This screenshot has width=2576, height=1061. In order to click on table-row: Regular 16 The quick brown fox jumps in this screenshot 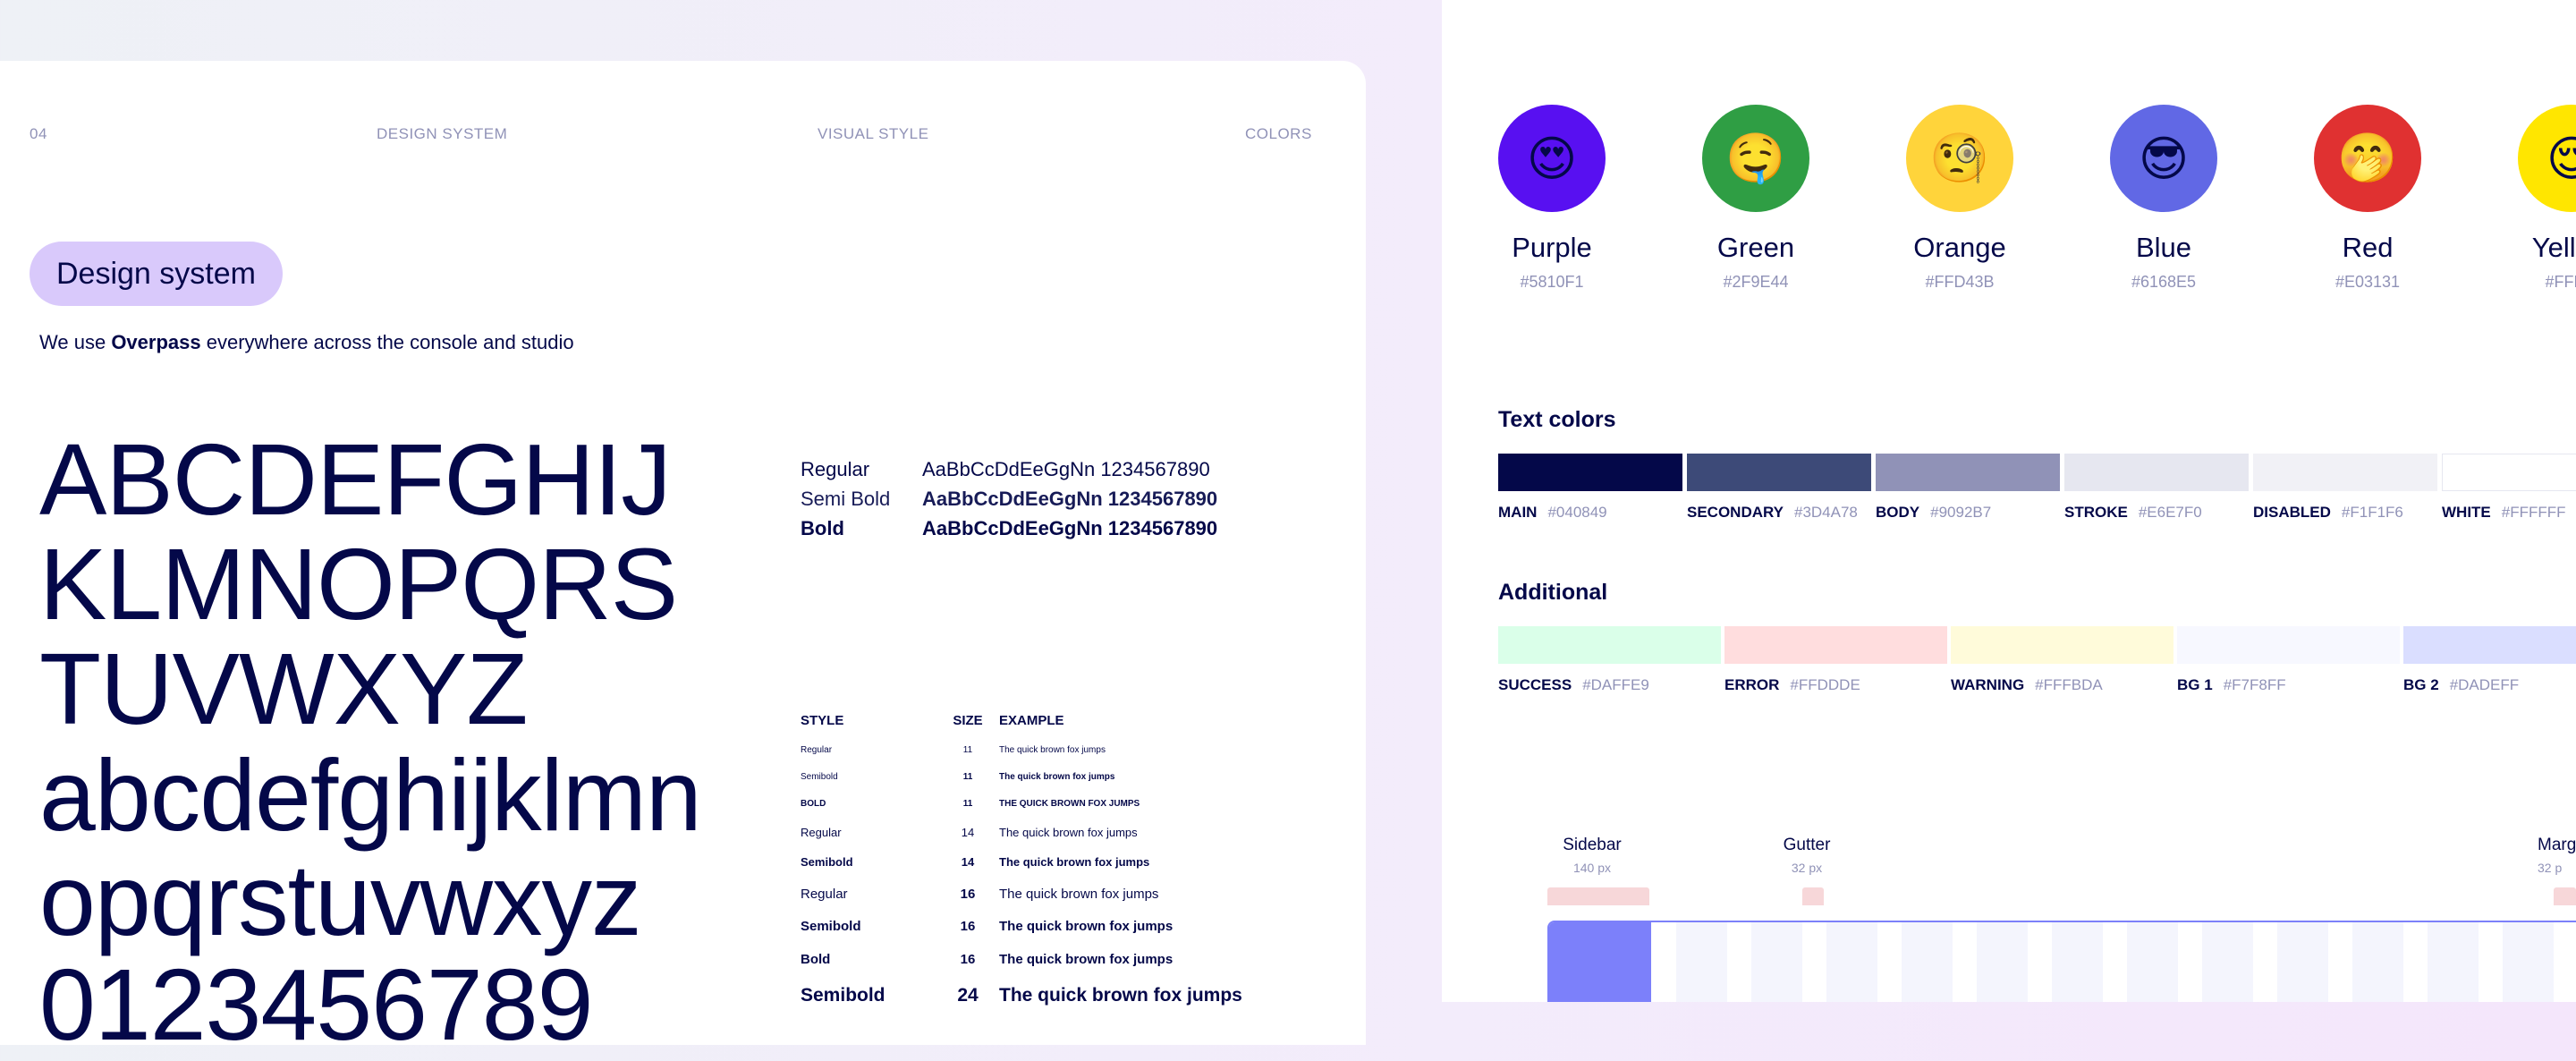, I will do `click(979, 894)`.